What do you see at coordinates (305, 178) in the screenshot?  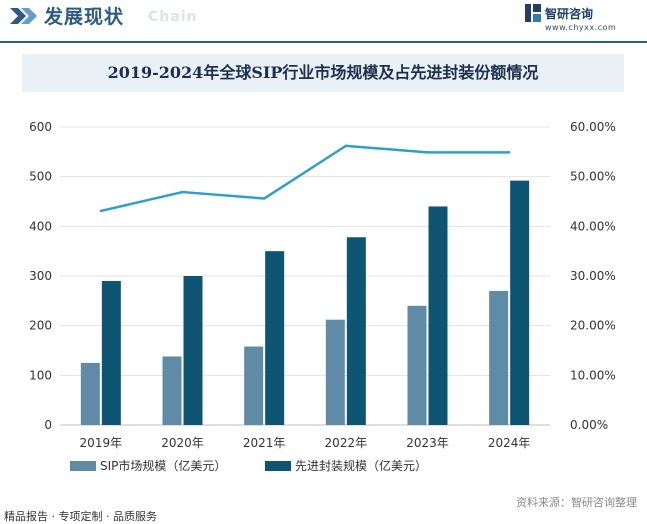 I see `share-line` at bounding box center [305, 178].